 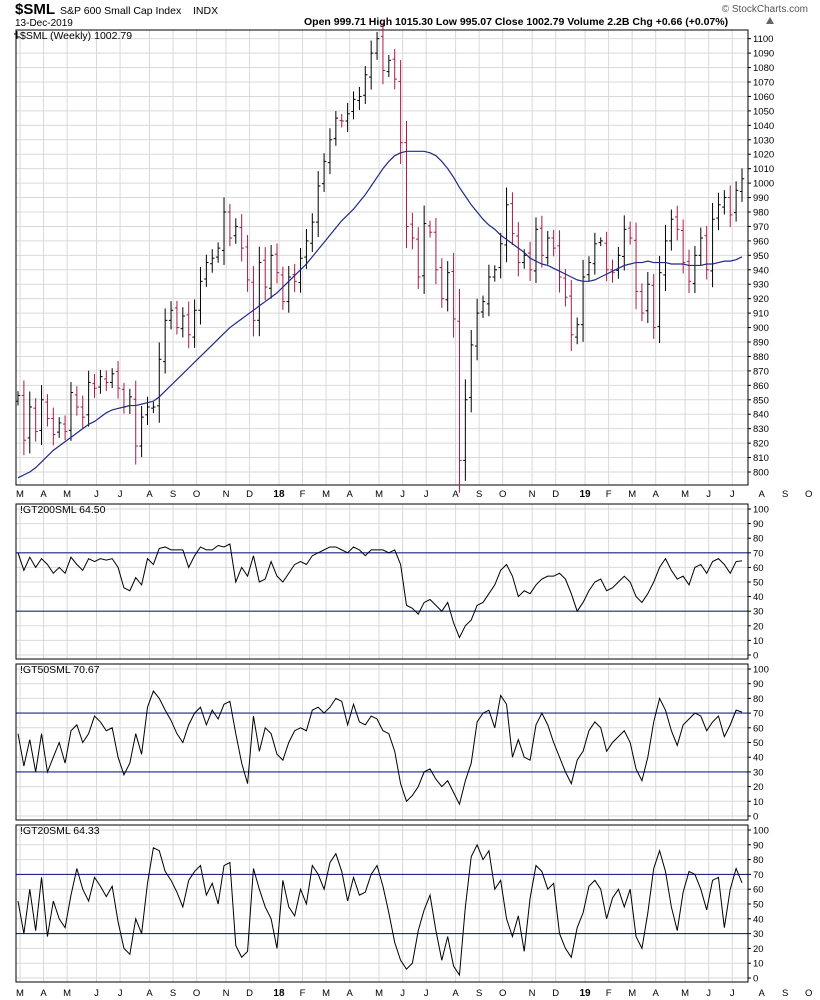 What do you see at coordinates (758, 743) in the screenshot?
I see `gt50-tick-label: 50` at bounding box center [758, 743].